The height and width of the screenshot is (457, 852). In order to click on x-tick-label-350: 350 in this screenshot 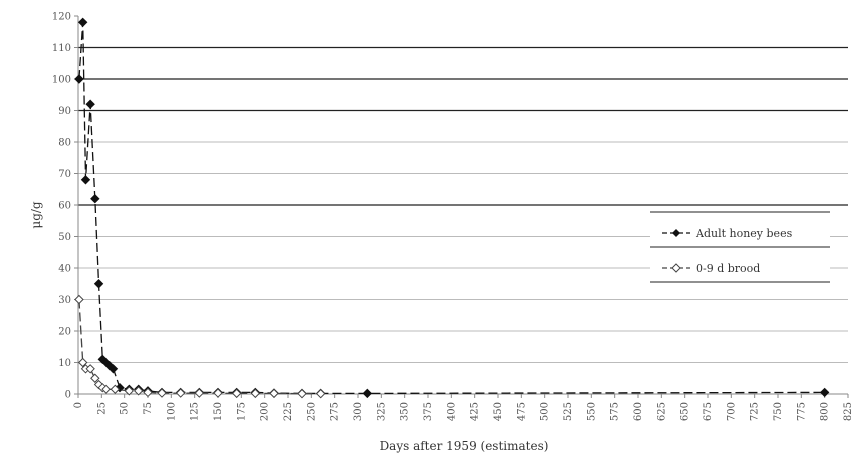, I will do `click(405, 411)`.